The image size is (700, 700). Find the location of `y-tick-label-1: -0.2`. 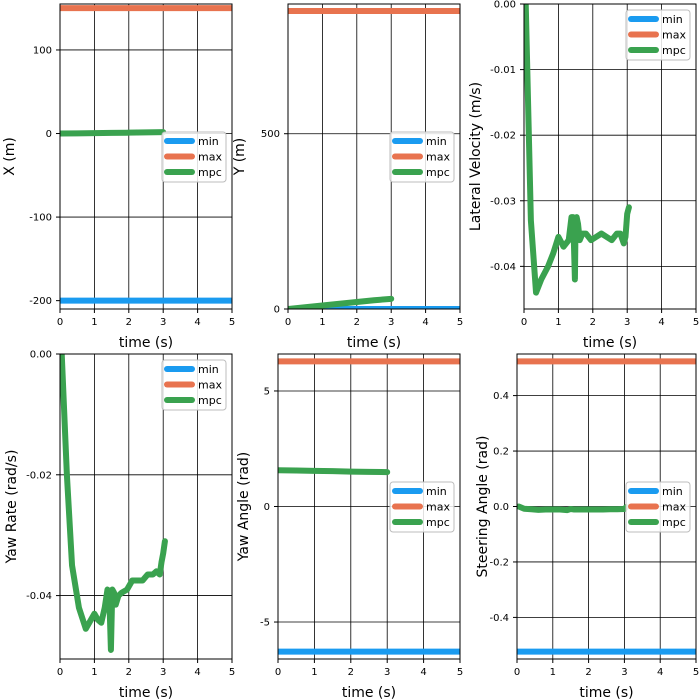

y-tick-label-1: -0.2 is located at coordinates (499, 562).